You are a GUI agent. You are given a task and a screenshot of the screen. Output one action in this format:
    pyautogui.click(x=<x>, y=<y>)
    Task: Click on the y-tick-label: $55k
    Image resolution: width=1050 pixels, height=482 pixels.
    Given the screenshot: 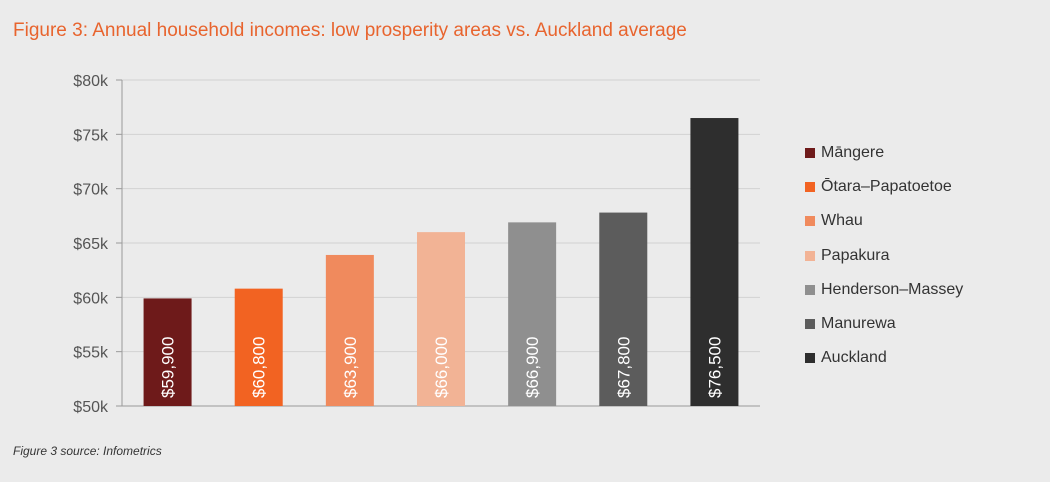 What is the action you would take?
    pyautogui.click(x=91, y=353)
    